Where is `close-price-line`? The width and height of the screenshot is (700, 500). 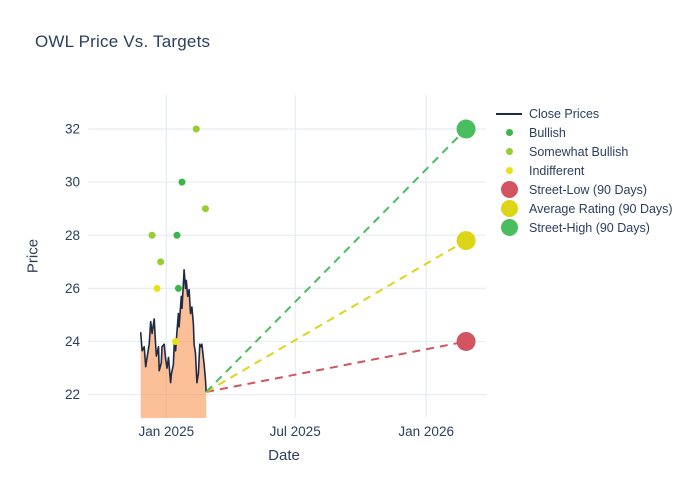
close-price-line is located at coordinates (173, 331).